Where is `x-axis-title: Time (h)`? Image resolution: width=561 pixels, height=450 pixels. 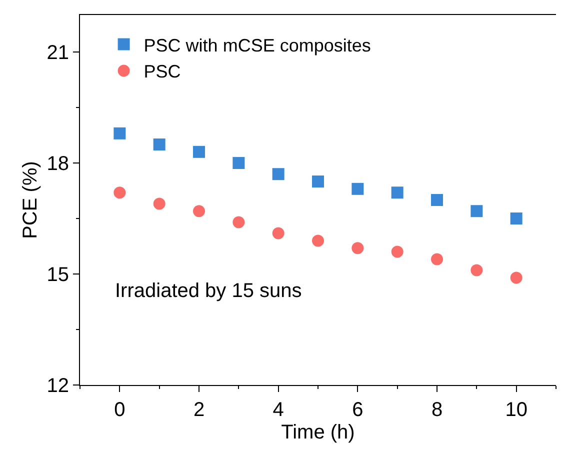
x-axis-title: Time (h) is located at coordinates (318, 433).